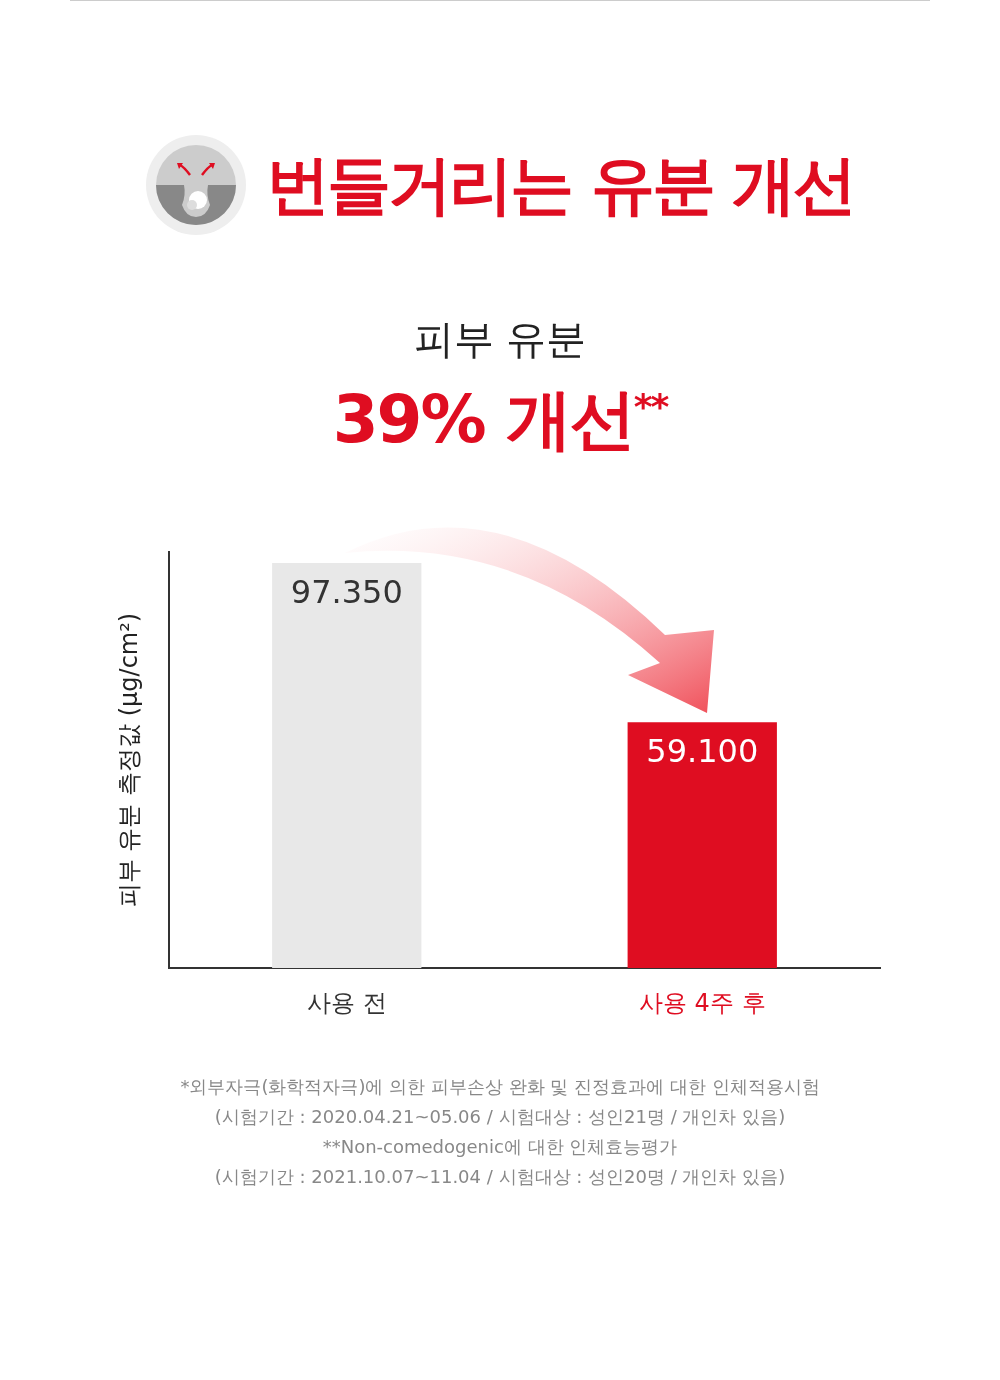  What do you see at coordinates (346, 1002) in the screenshot?
I see `x-tick-label: 사용 전` at bounding box center [346, 1002].